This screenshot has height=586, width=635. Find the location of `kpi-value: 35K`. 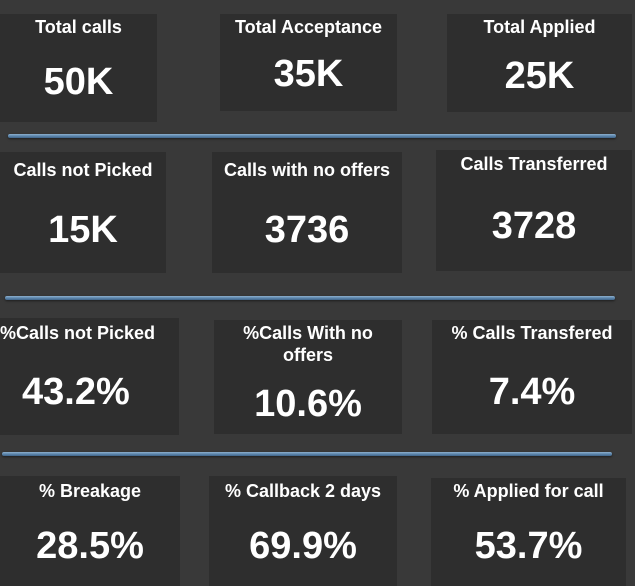

kpi-value: 35K is located at coordinates (308, 74).